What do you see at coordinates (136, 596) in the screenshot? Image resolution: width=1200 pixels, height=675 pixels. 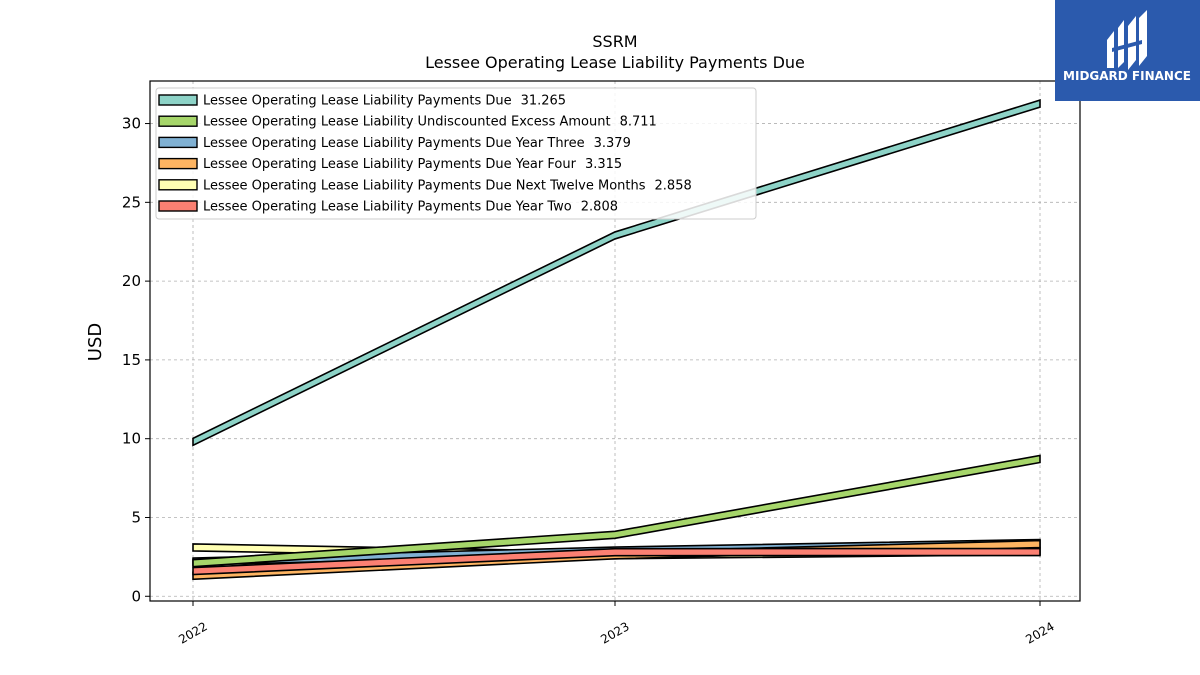 I see `y-tick-label: 0` at bounding box center [136, 596].